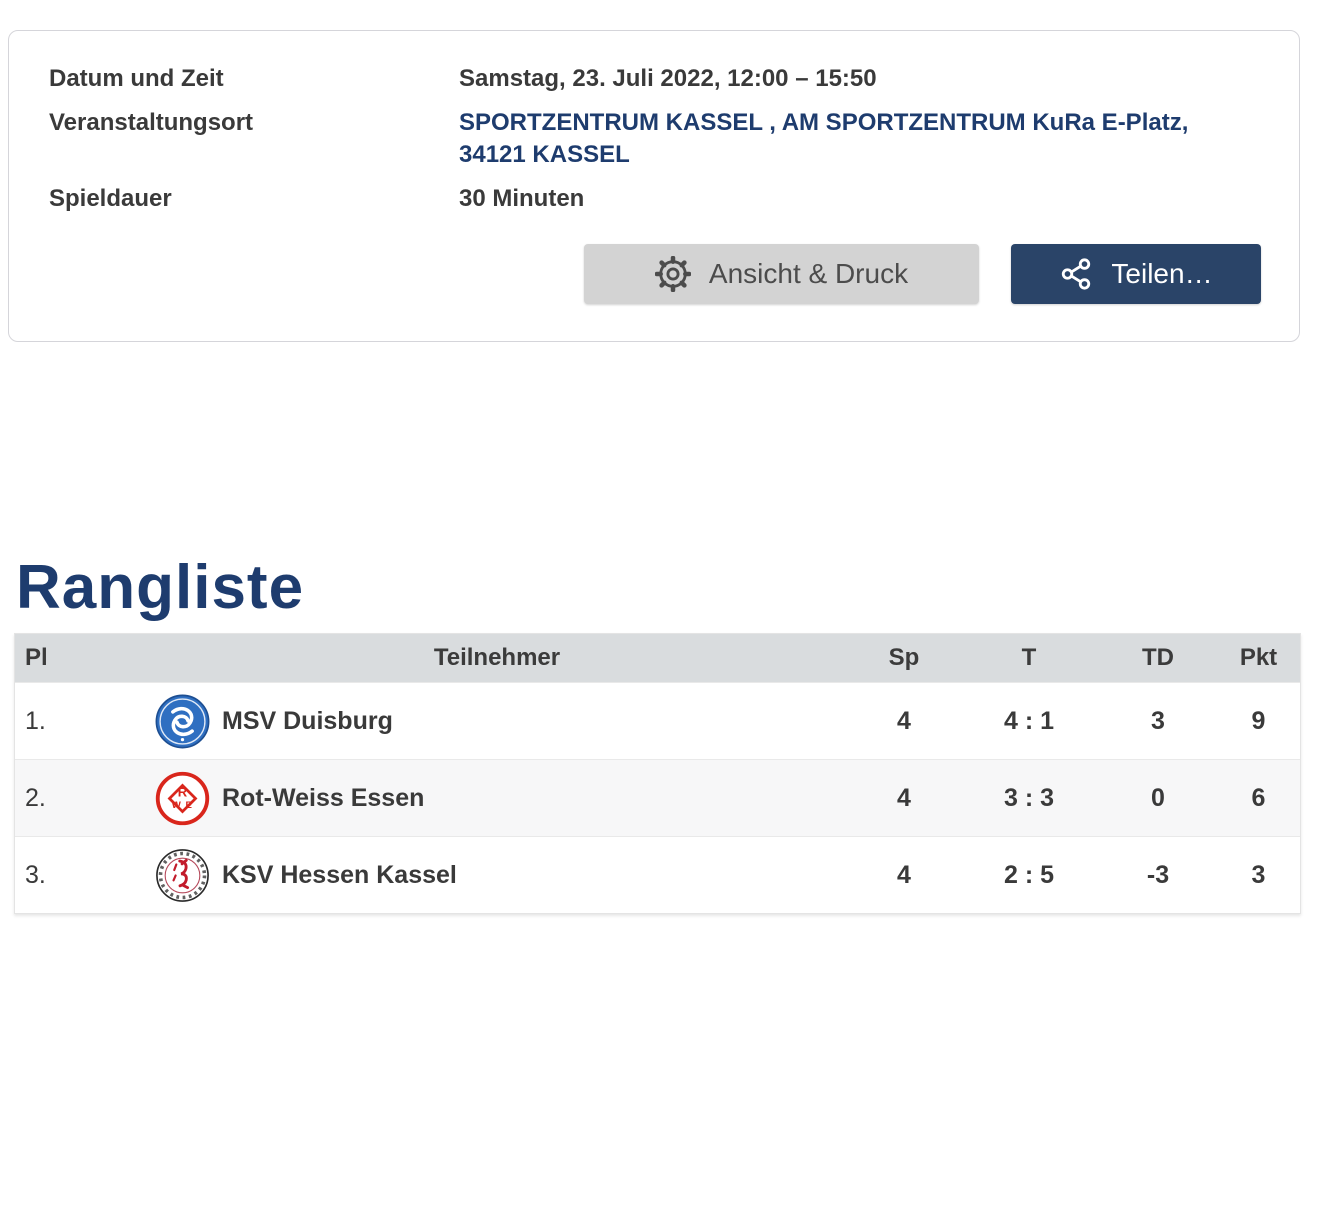 The image size is (1336, 1212). What do you see at coordinates (497, 798) in the screenshot?
I see `team-cell: R W E Rot-Weiss Essen` at bounding box center [497, 798].